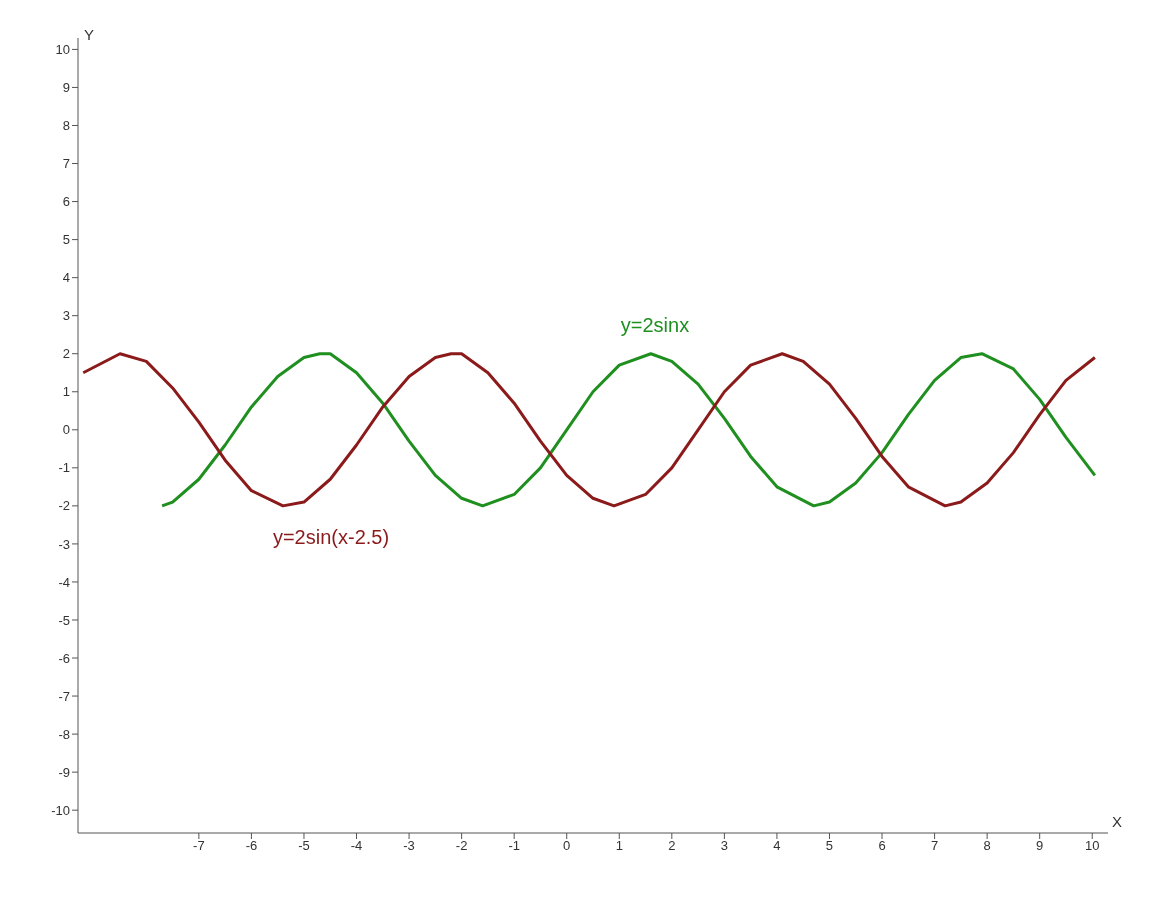  What do you see at coordinates (66, 88) in the screenshot?
I see `y-tick-label: 9` at bounding box center [66, 88].